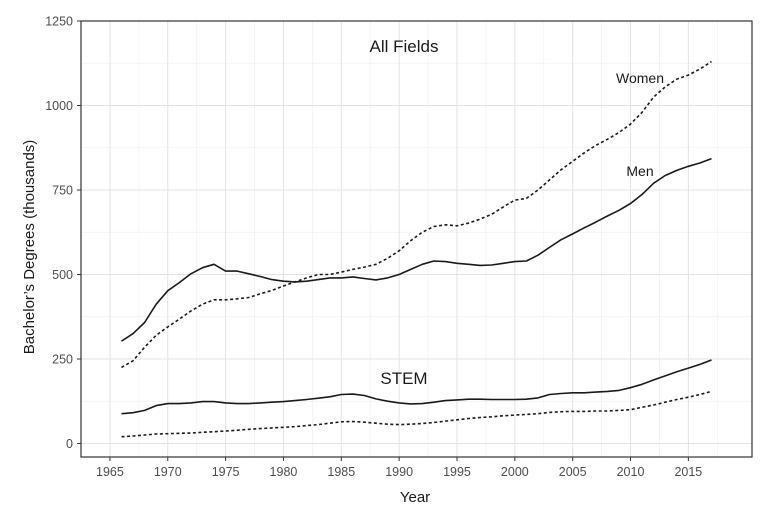 This screenshot has width=771, height=521. What do you see at coordinates (404, 46) in the screenshot?
I see `all-fields-label: All Fields` at bounding box center [404, 46].